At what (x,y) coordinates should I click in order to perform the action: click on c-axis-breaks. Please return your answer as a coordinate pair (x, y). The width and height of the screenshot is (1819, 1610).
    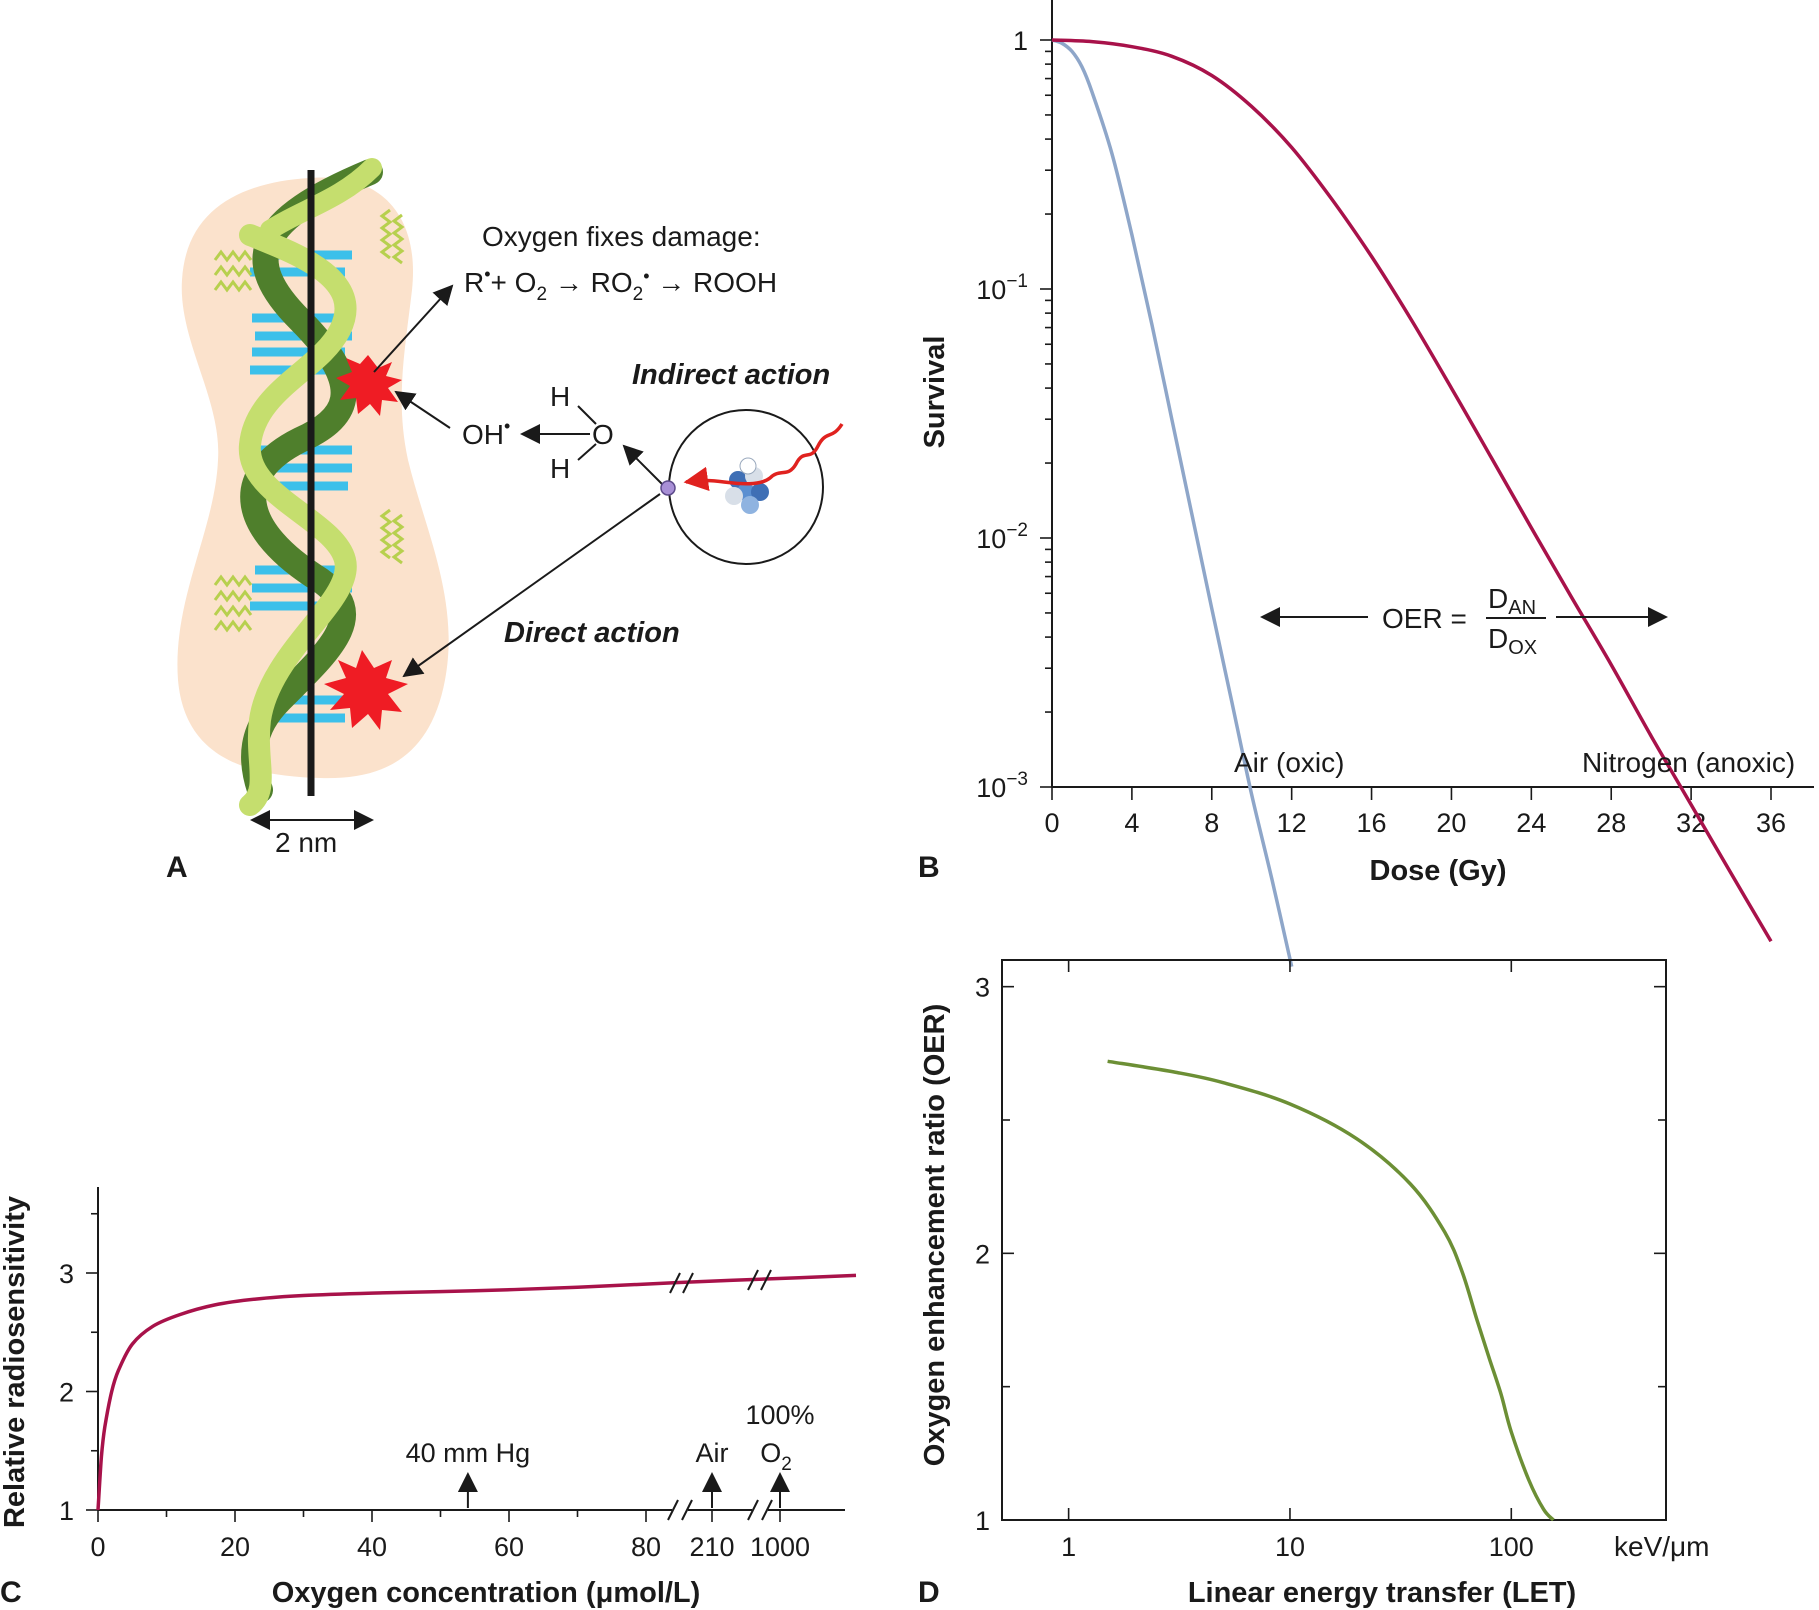
    Looking at the image, I should click on (720, 1510).